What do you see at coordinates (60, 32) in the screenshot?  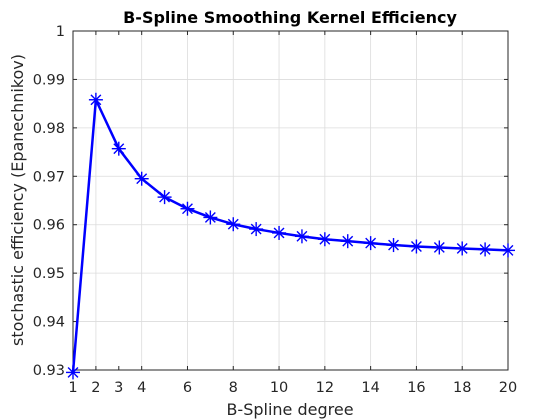 I see `y-tick-label: 1` at bounding box center [60, 32].